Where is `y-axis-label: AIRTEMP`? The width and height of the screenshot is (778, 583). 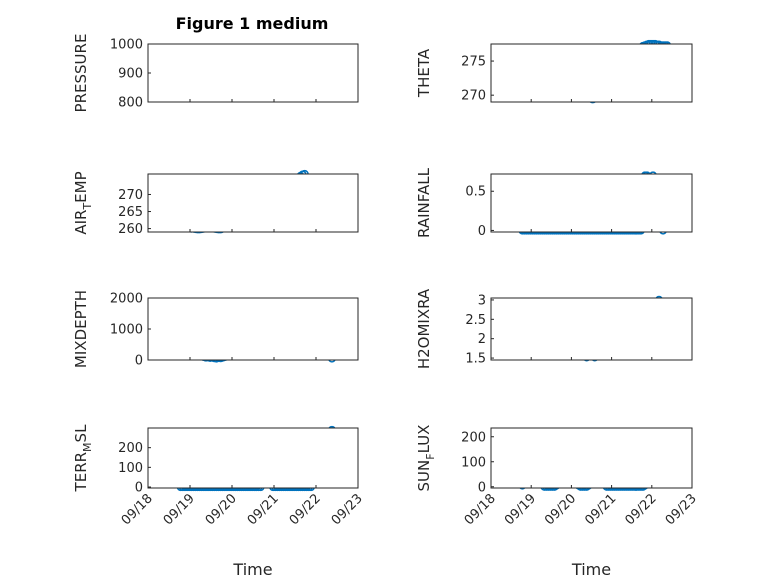 y-axis-label: AIRTEMP is located at coordinates (83, 202).